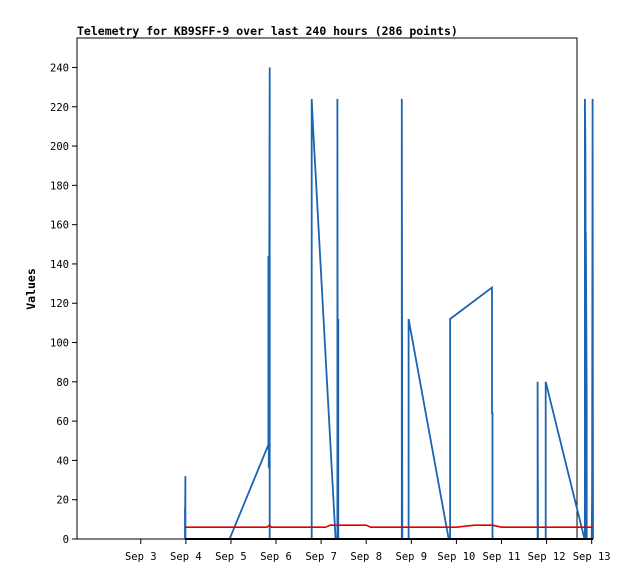 The height and width of the screenshot is (579, 618). I want to click on x-tick-label: Sep 11, so click(502, 557).